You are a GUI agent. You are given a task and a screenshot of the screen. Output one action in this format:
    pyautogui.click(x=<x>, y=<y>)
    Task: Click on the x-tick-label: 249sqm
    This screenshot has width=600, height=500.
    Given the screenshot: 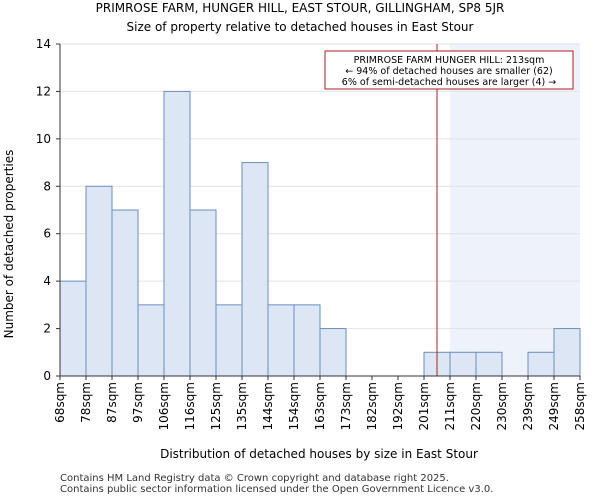 What is the action you would take?
    pyautogui.click(x=554, y=406)
    